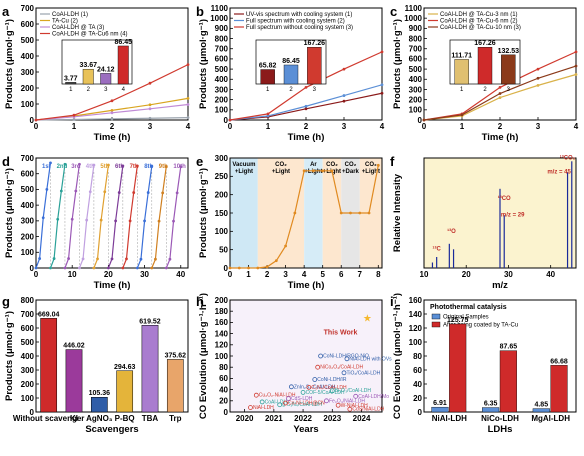 This screenshot has height=456, width=584. I want to click on a-x-axis-label: Time (h), so click(112, 137).